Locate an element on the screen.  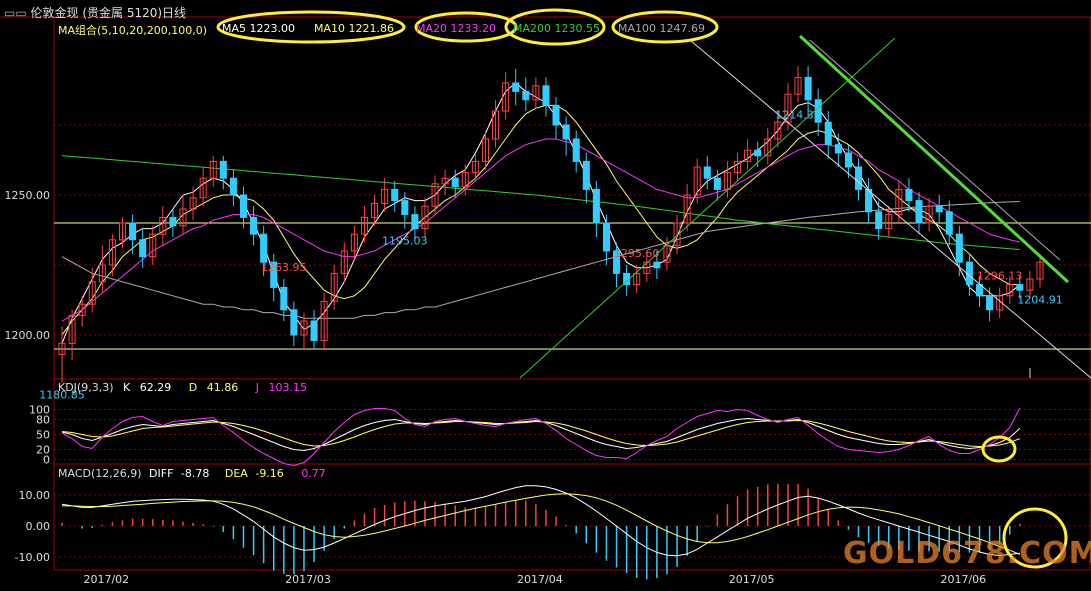
highlight-ellipse-kdj is located at coordinates (999, 449).